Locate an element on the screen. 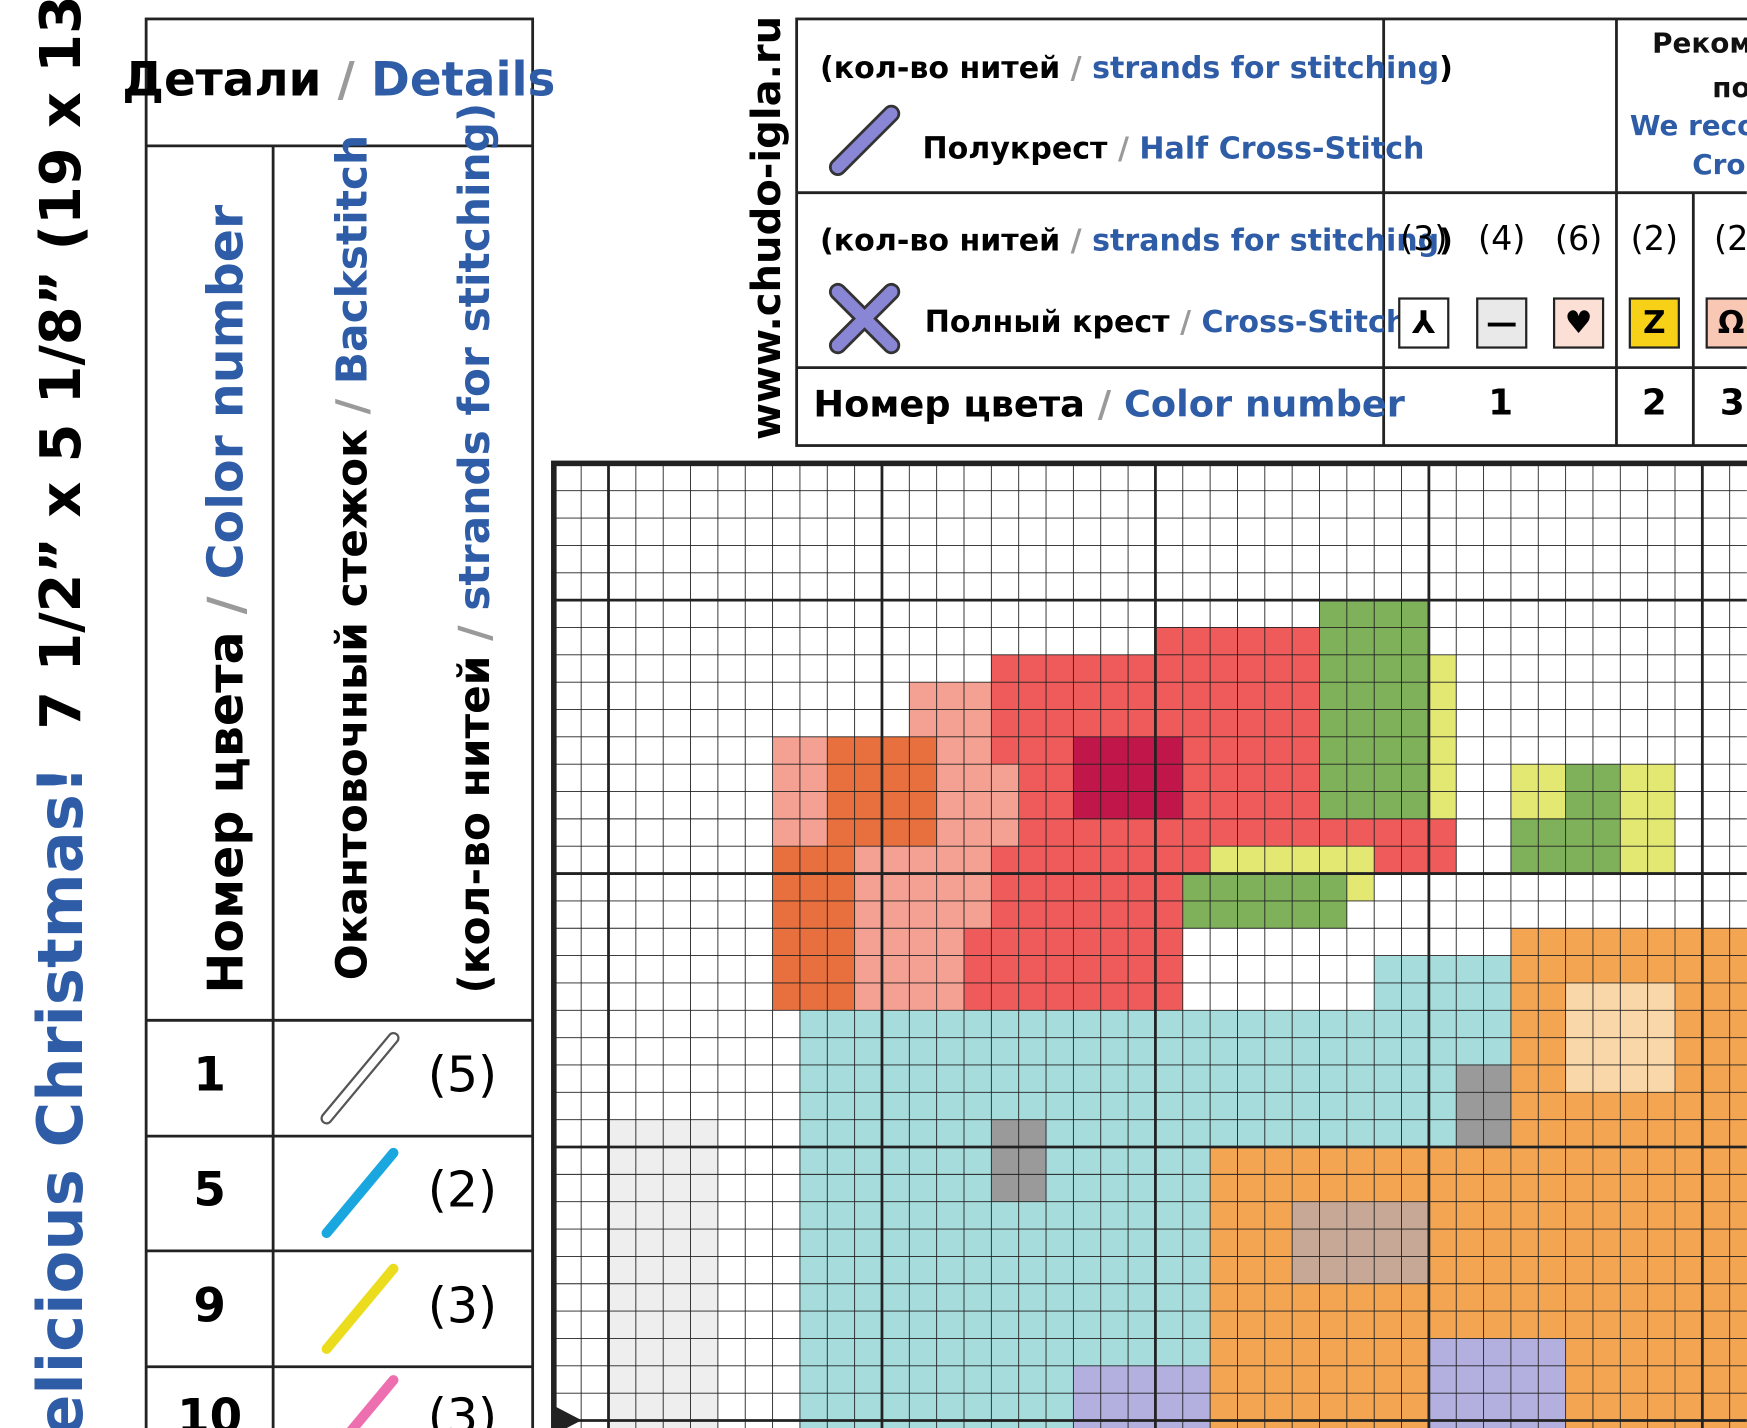 Image resolution: width=1747 pixels, height=1428 pixels. color-label: Номер цвета / Color number is located at coordinates (1109, 403).